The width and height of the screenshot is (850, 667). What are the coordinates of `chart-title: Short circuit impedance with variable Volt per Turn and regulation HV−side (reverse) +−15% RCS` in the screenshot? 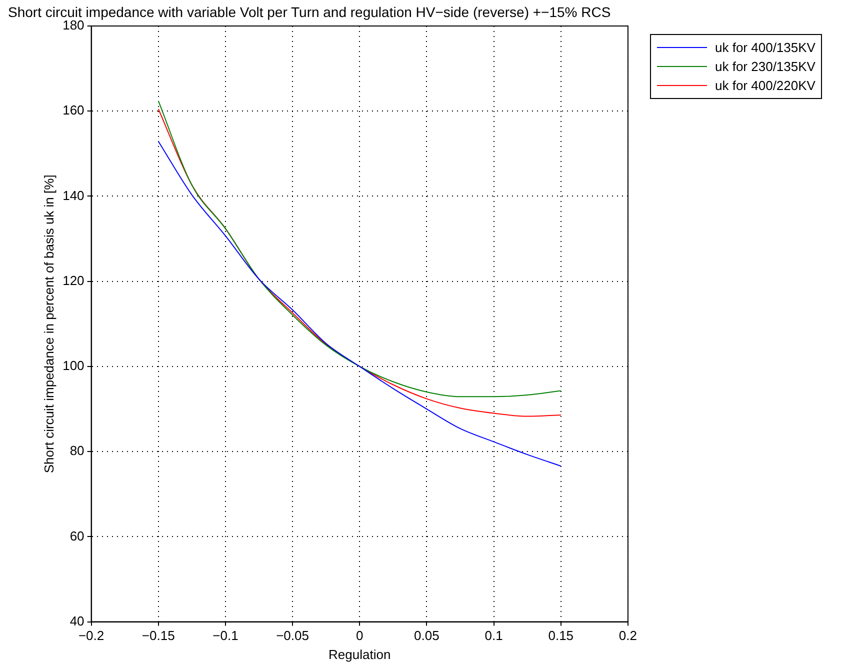 It's located at (309, 12).